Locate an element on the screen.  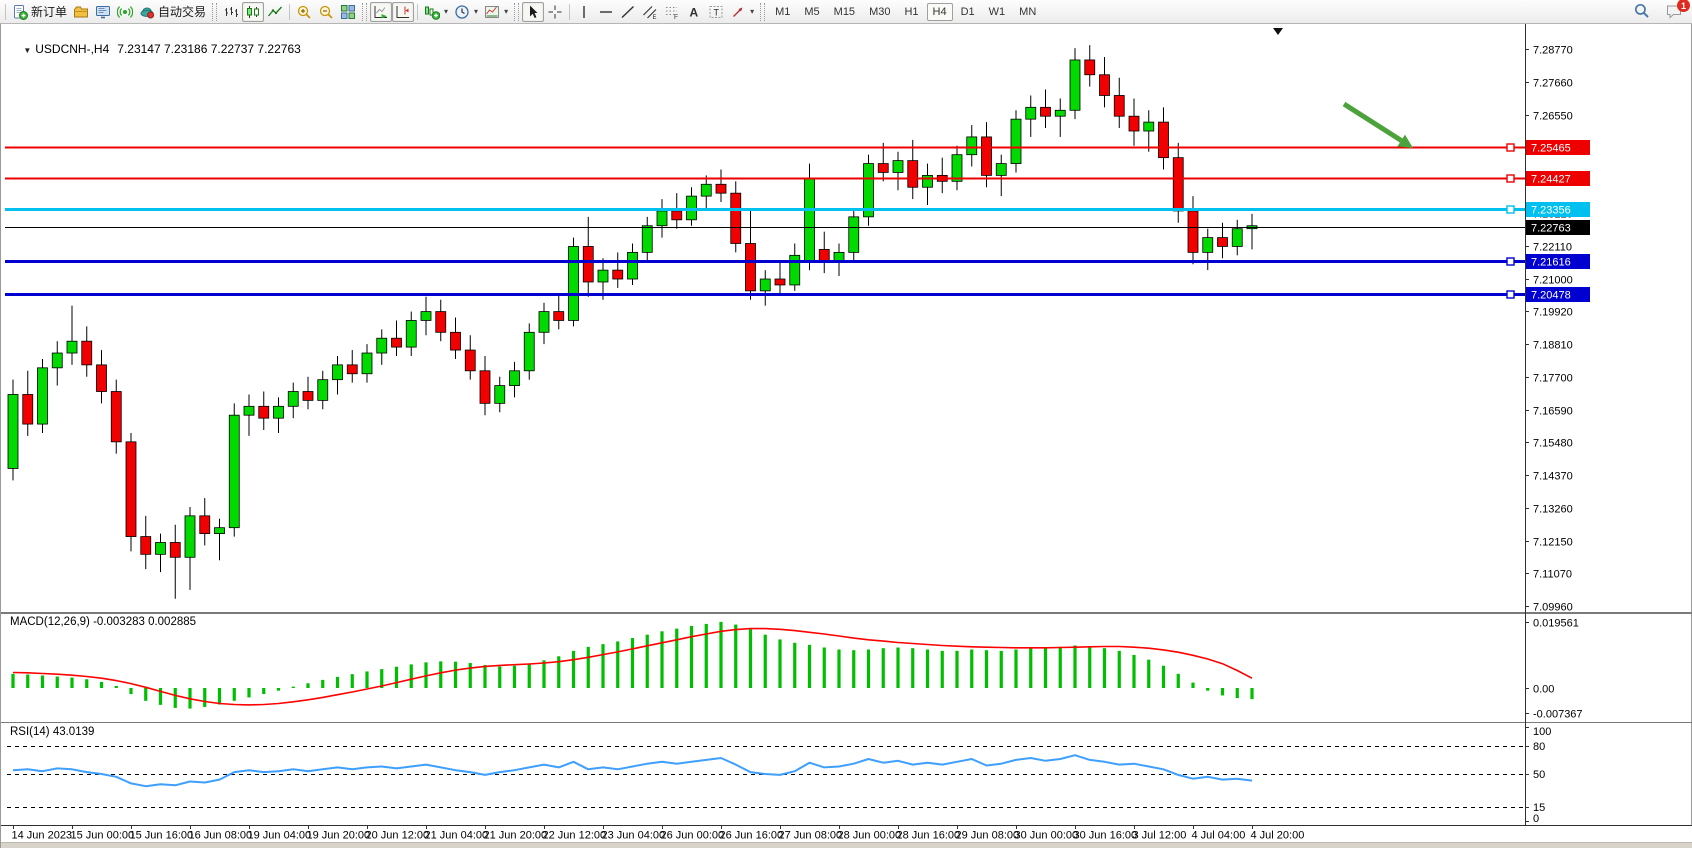
fibonacci-icon: F is located at coordinates (672, 12).